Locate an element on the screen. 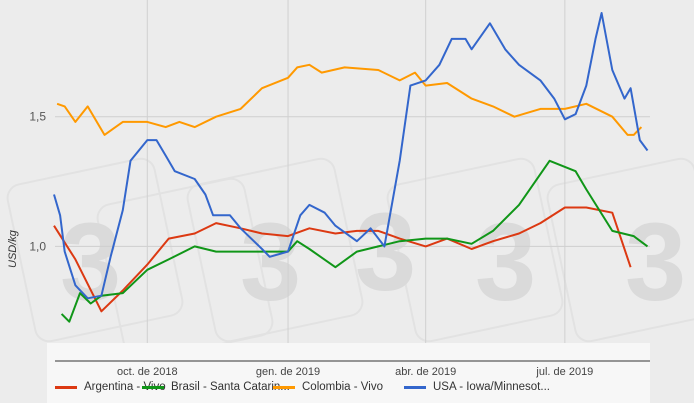 The height and width of the screenshot is (403, 694). x-tick-label: jul. de 2019 is located at coordinates (564, 372).